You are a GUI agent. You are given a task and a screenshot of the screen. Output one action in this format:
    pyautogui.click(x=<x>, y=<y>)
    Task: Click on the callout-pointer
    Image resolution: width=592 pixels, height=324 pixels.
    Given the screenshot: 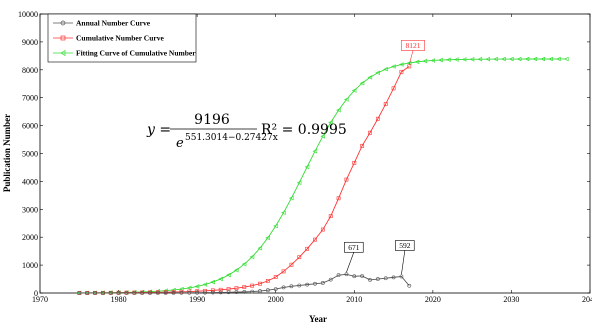 What is the action you would take?
    pyautogui.click(x=350, y=262)
    